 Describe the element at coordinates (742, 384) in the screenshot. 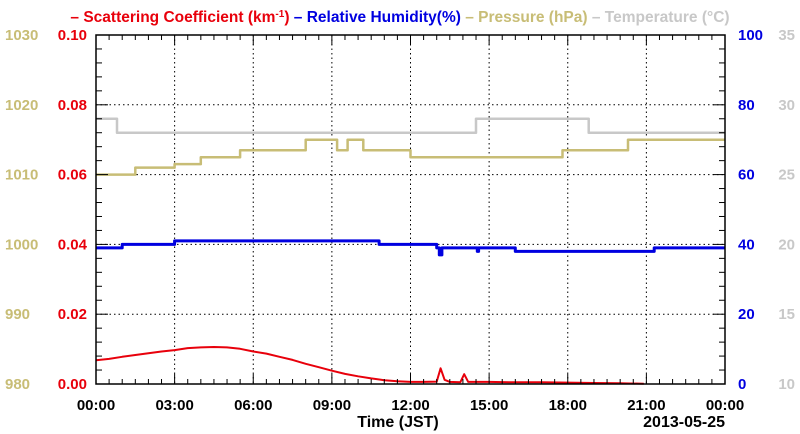

I see `humidity-tick-label: 0` at that location.